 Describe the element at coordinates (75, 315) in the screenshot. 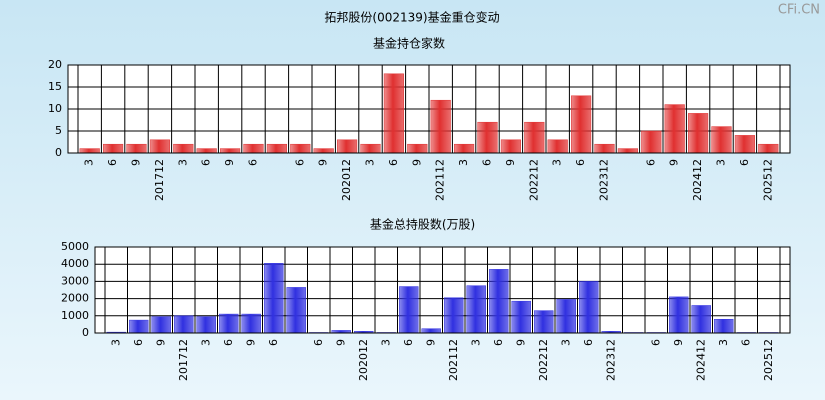

I see `y-tick-label: 1000` at that location.